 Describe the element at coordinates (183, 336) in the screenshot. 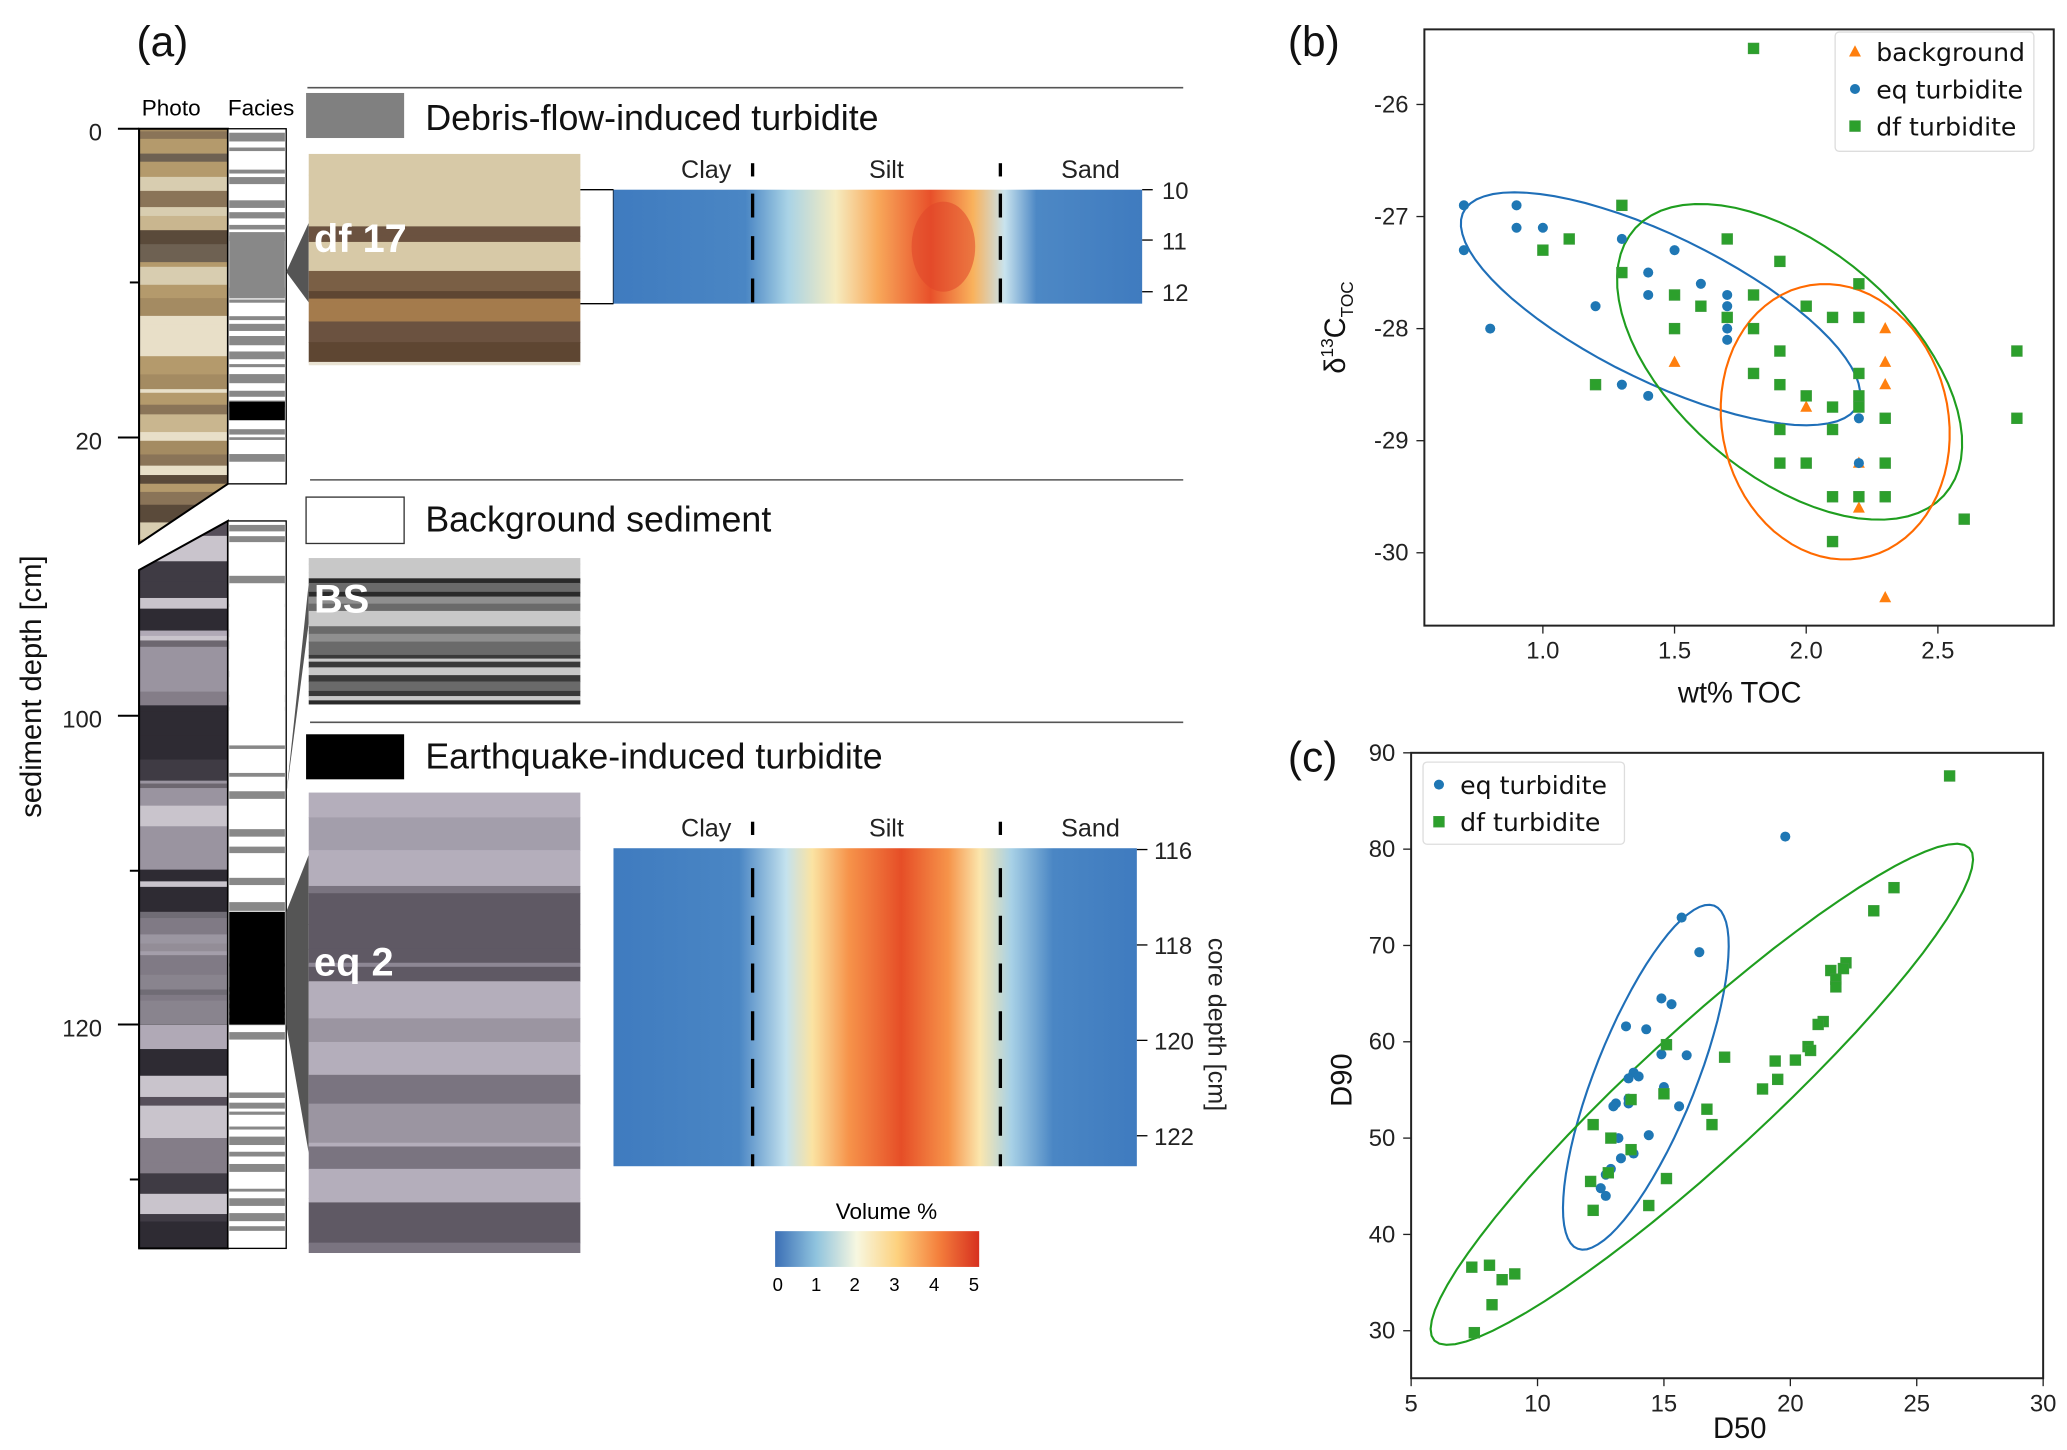

I see `core-photo-upper` at that location.